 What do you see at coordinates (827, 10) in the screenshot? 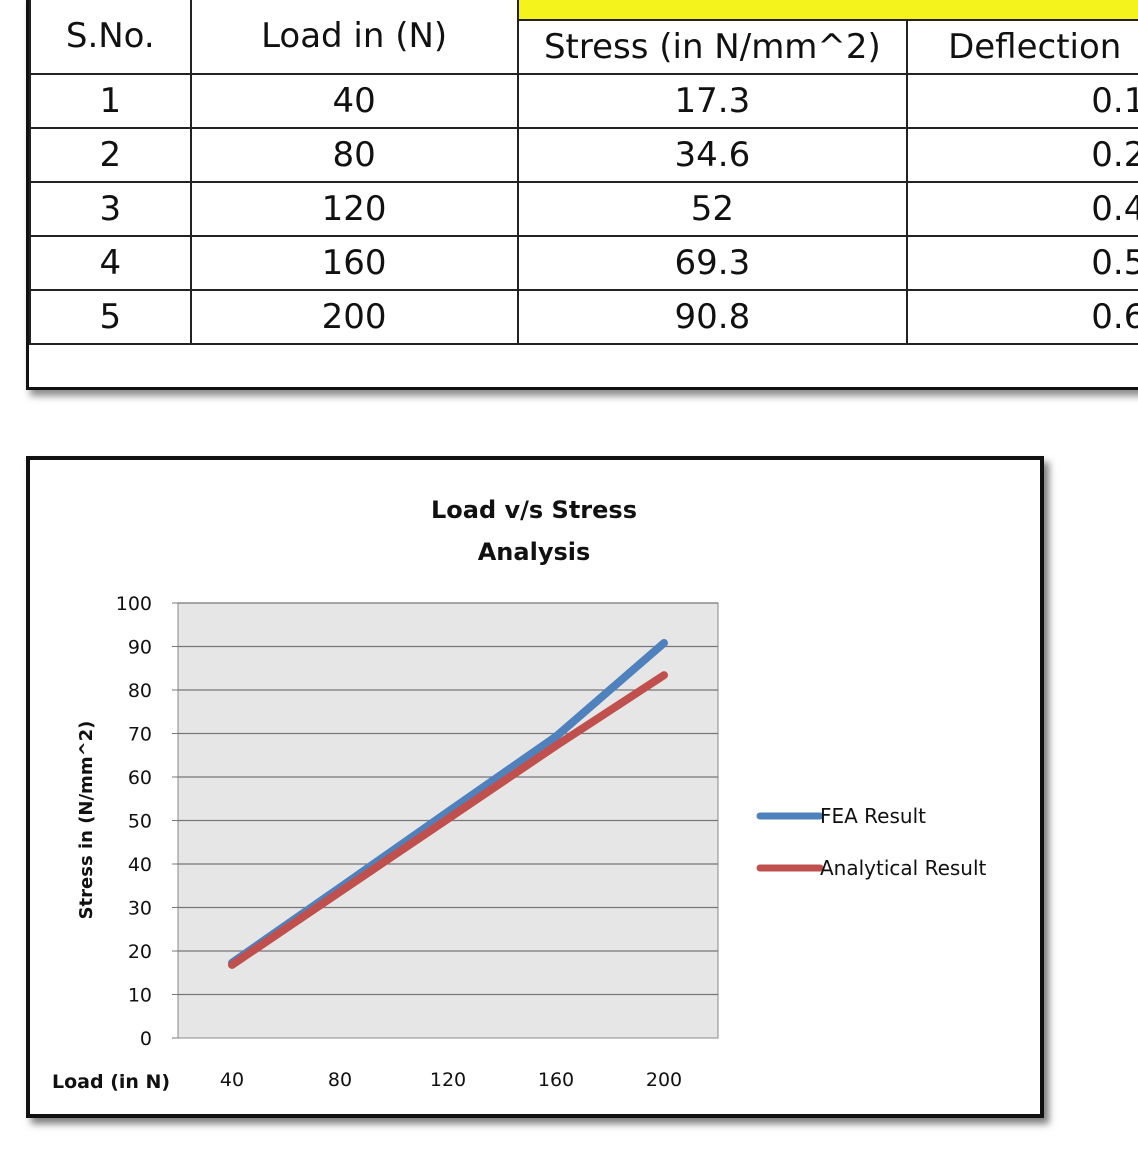
I see `header-group-yellow` at bounding box center [827, 10].